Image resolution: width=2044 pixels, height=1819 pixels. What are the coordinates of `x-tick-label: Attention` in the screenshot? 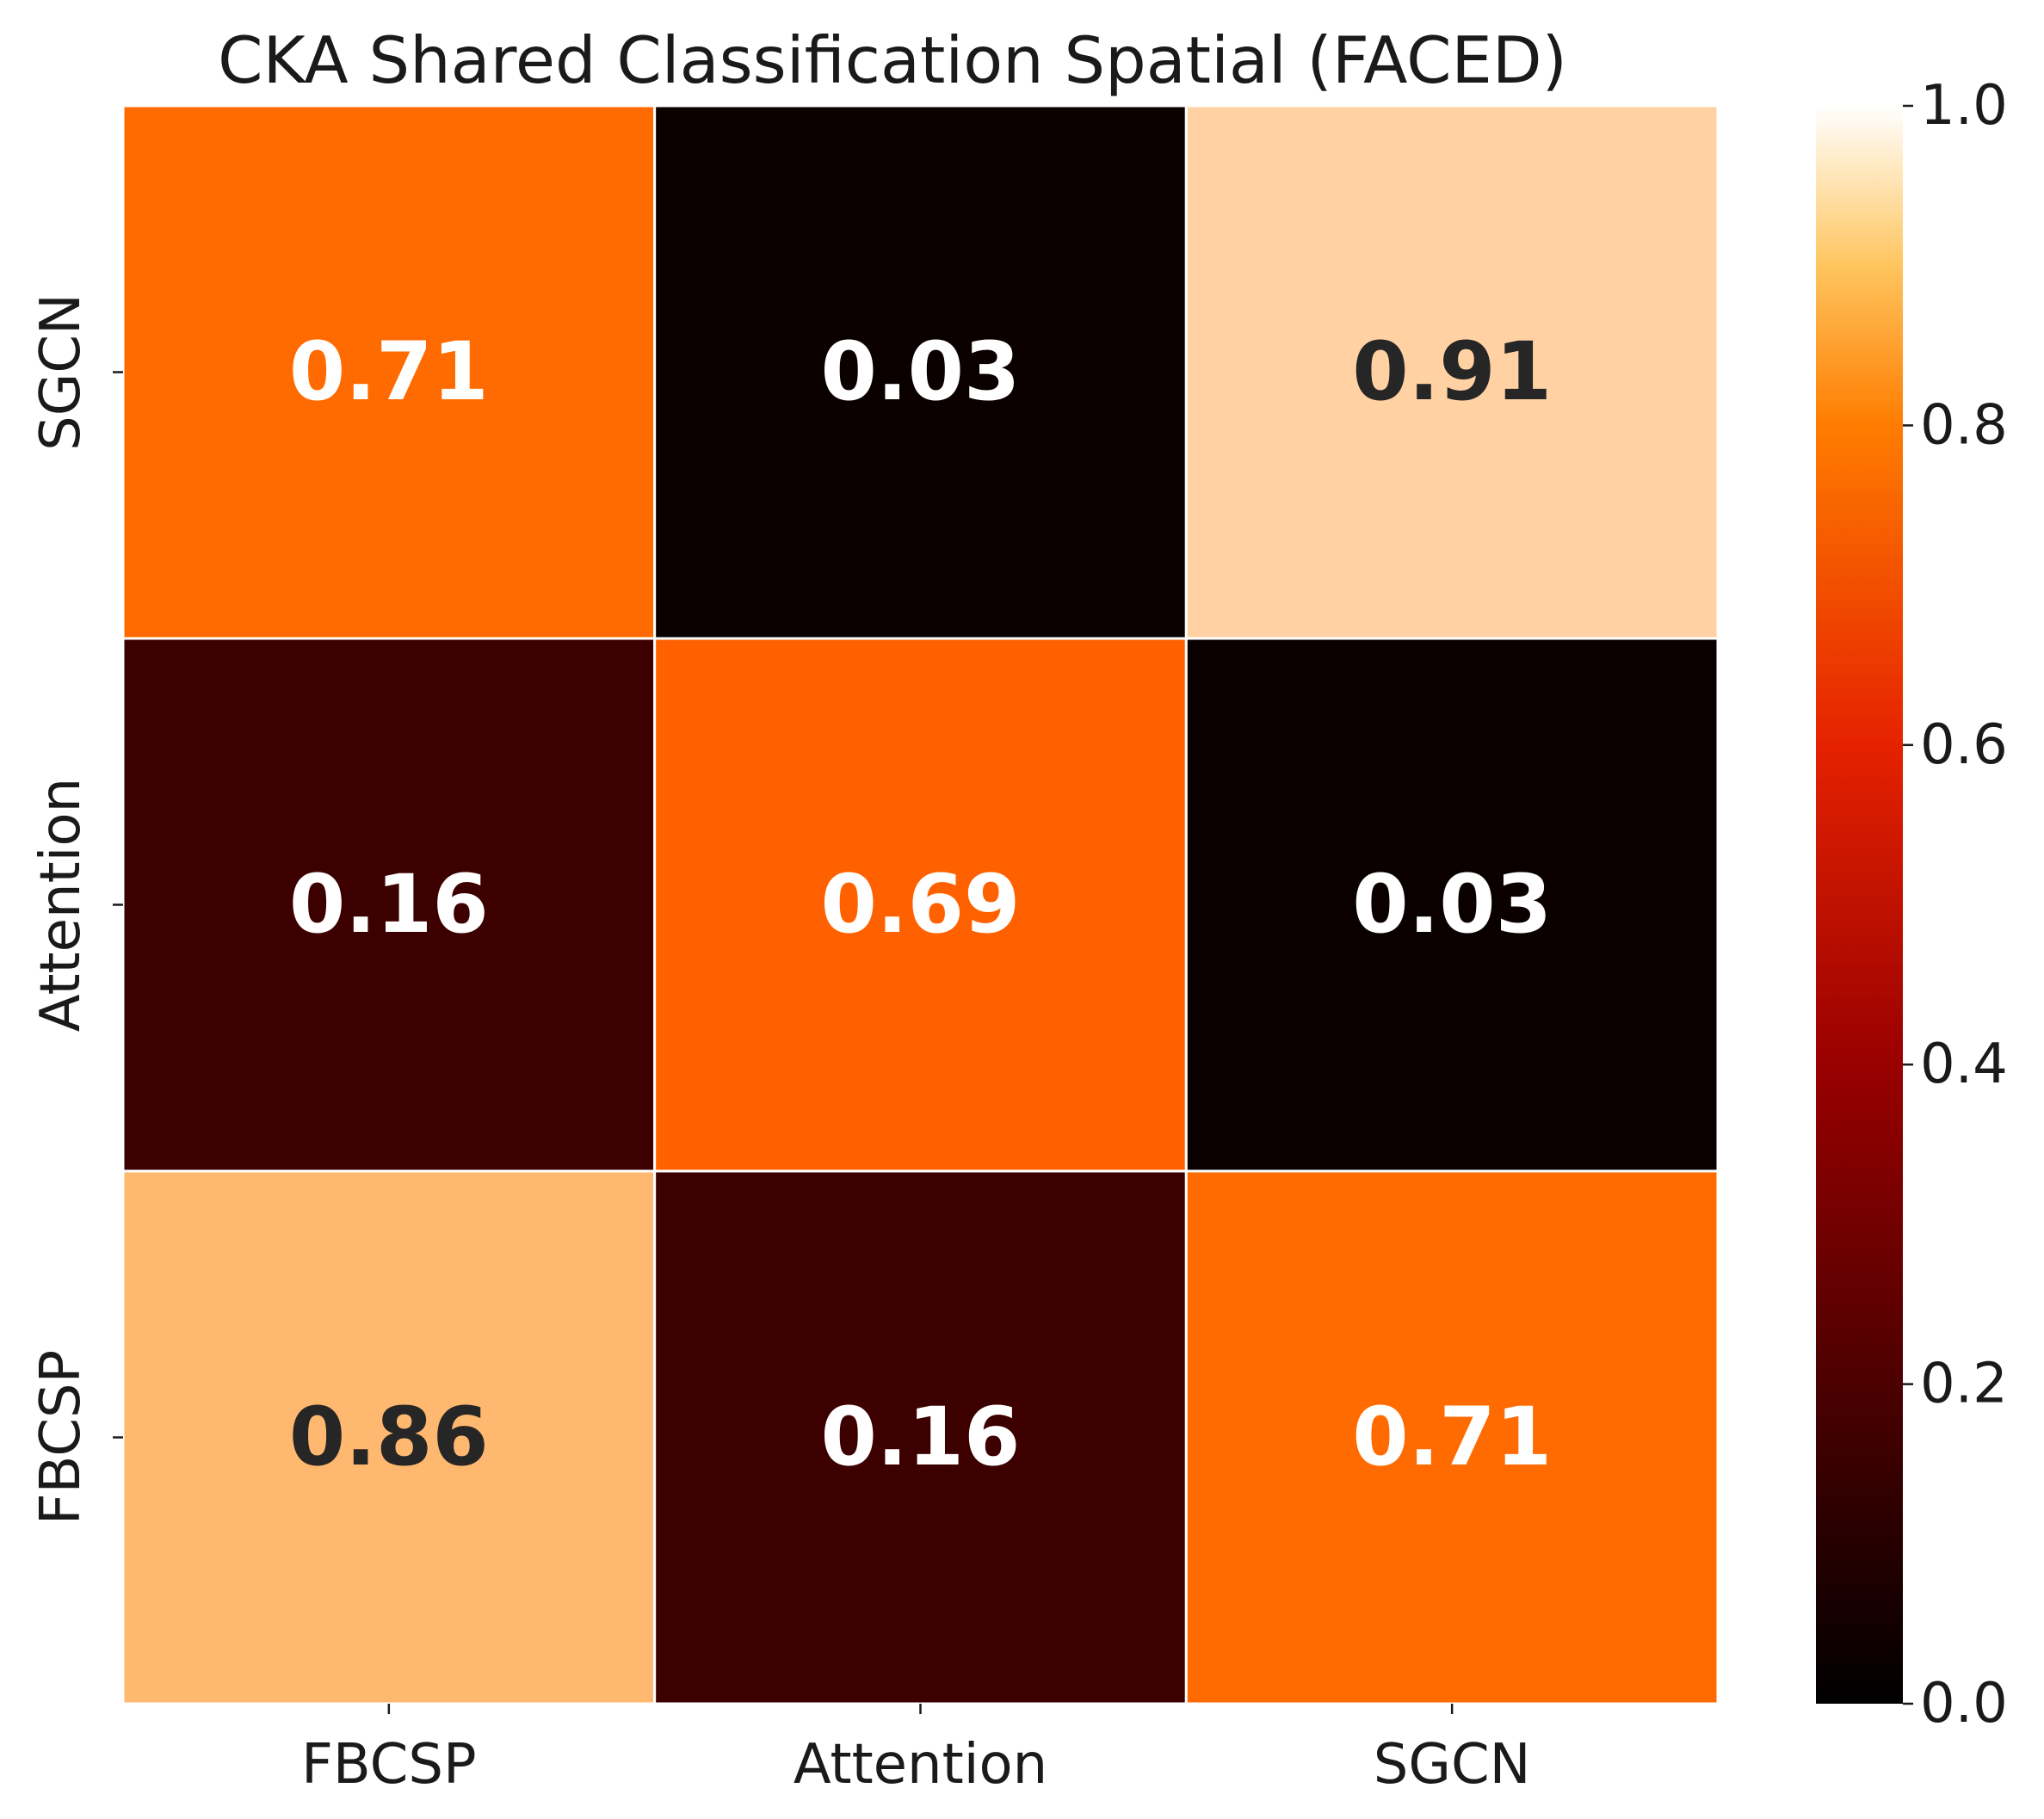 It's located at (920, 1765).